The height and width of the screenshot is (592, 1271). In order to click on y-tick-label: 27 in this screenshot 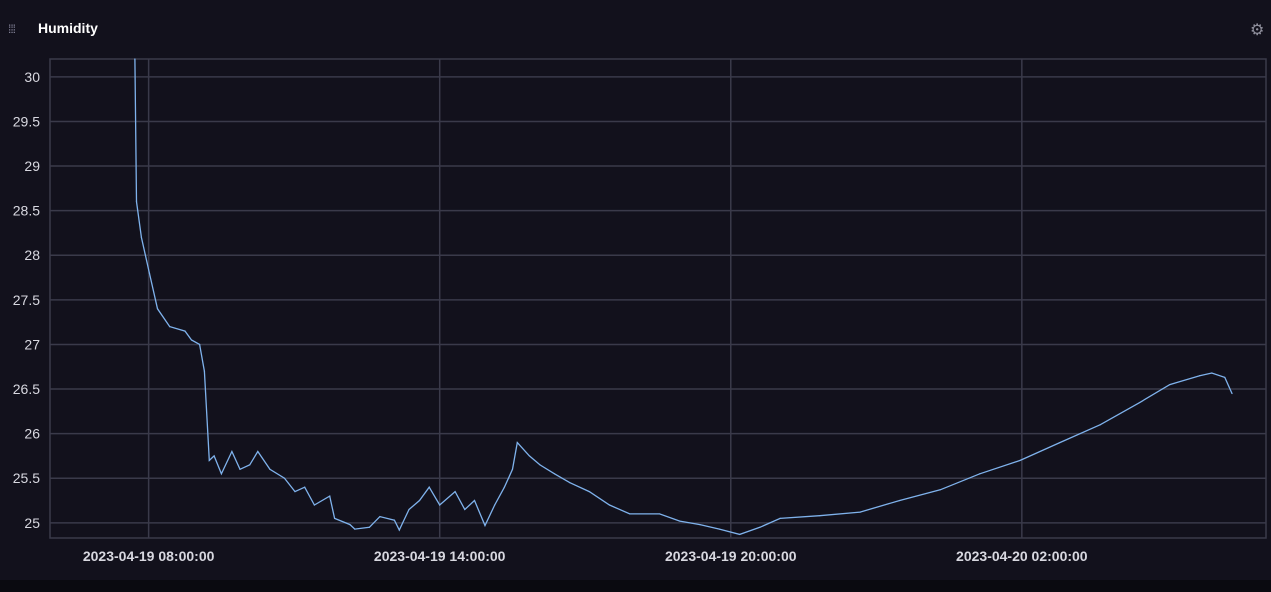, I will do `click(32, 344)`.